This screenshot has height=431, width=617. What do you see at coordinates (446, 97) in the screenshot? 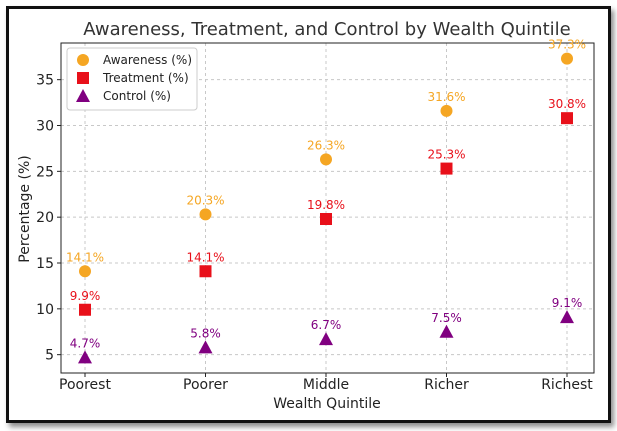
I see `data-label: 31.6%` at bounding box center [446, 97].